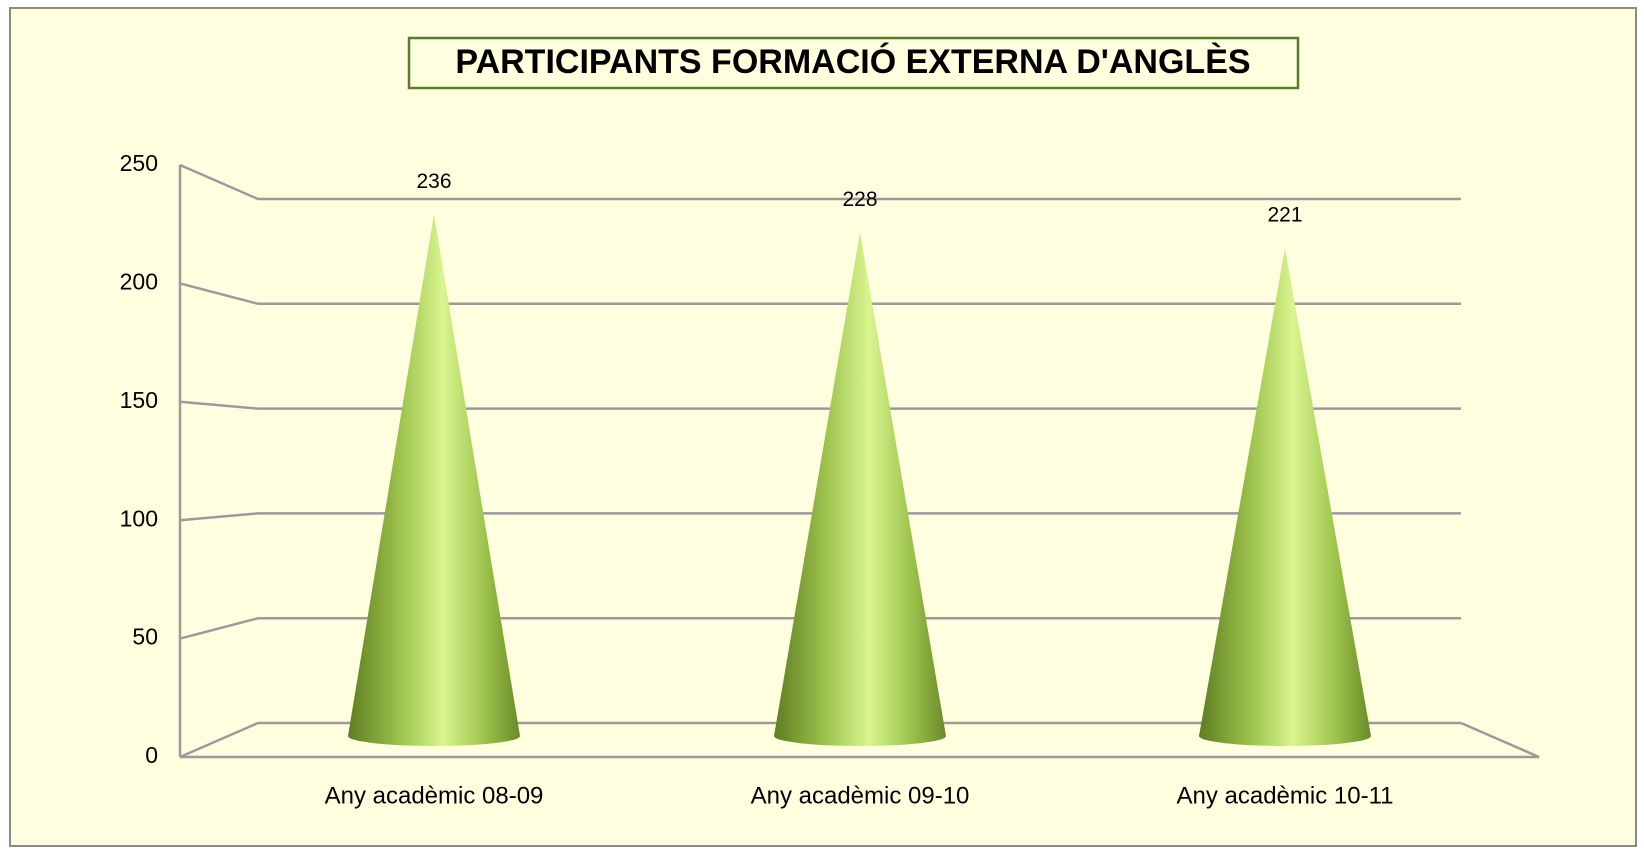 The image size is (1644, 854). What do you see at coordinates (859, 199) in the screenshot?
I see `data-label: 228` at bounding box center [859, 199].